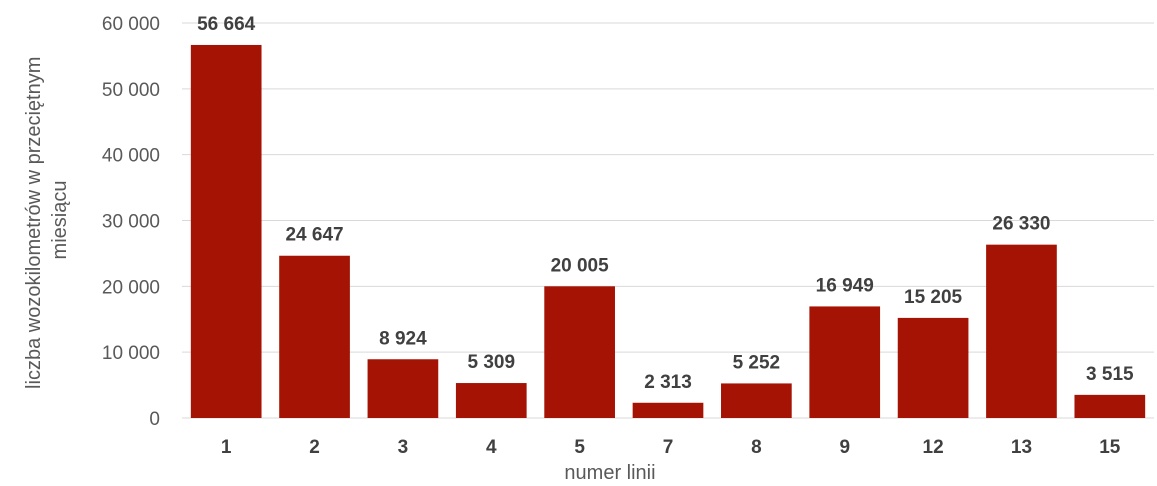  What do you see at coordinates (314, 235) in the screenshot?
I see `data-label: 24 647` at bounding box center [314, 235].